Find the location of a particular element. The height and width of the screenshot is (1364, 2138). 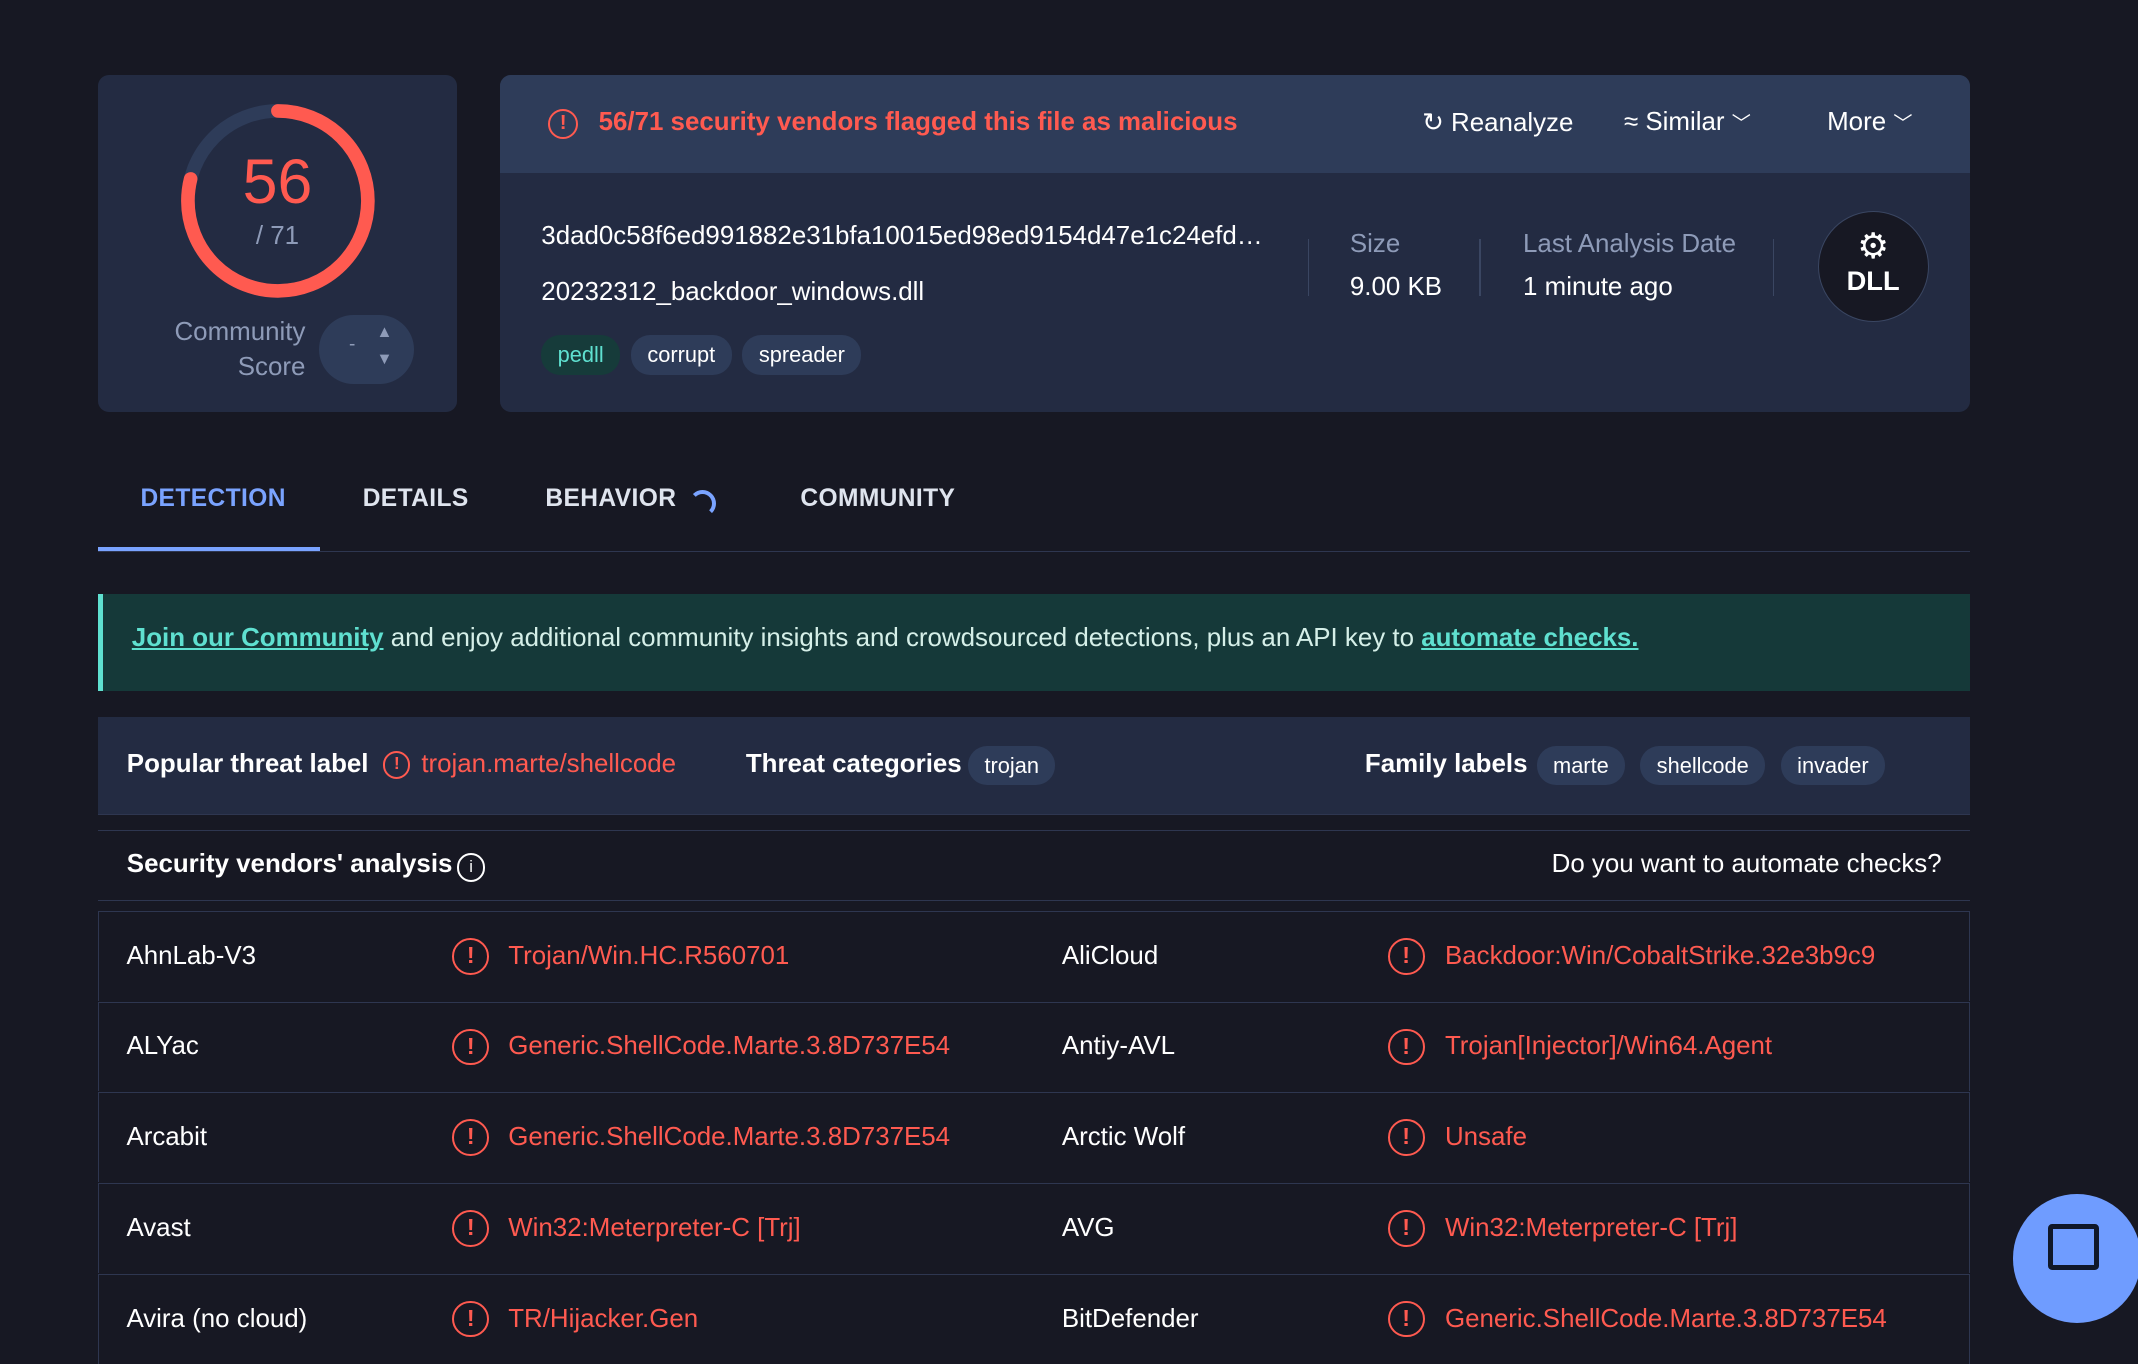

vendor-name: Antiy-AVL is located at coordinates (1118, 1046).